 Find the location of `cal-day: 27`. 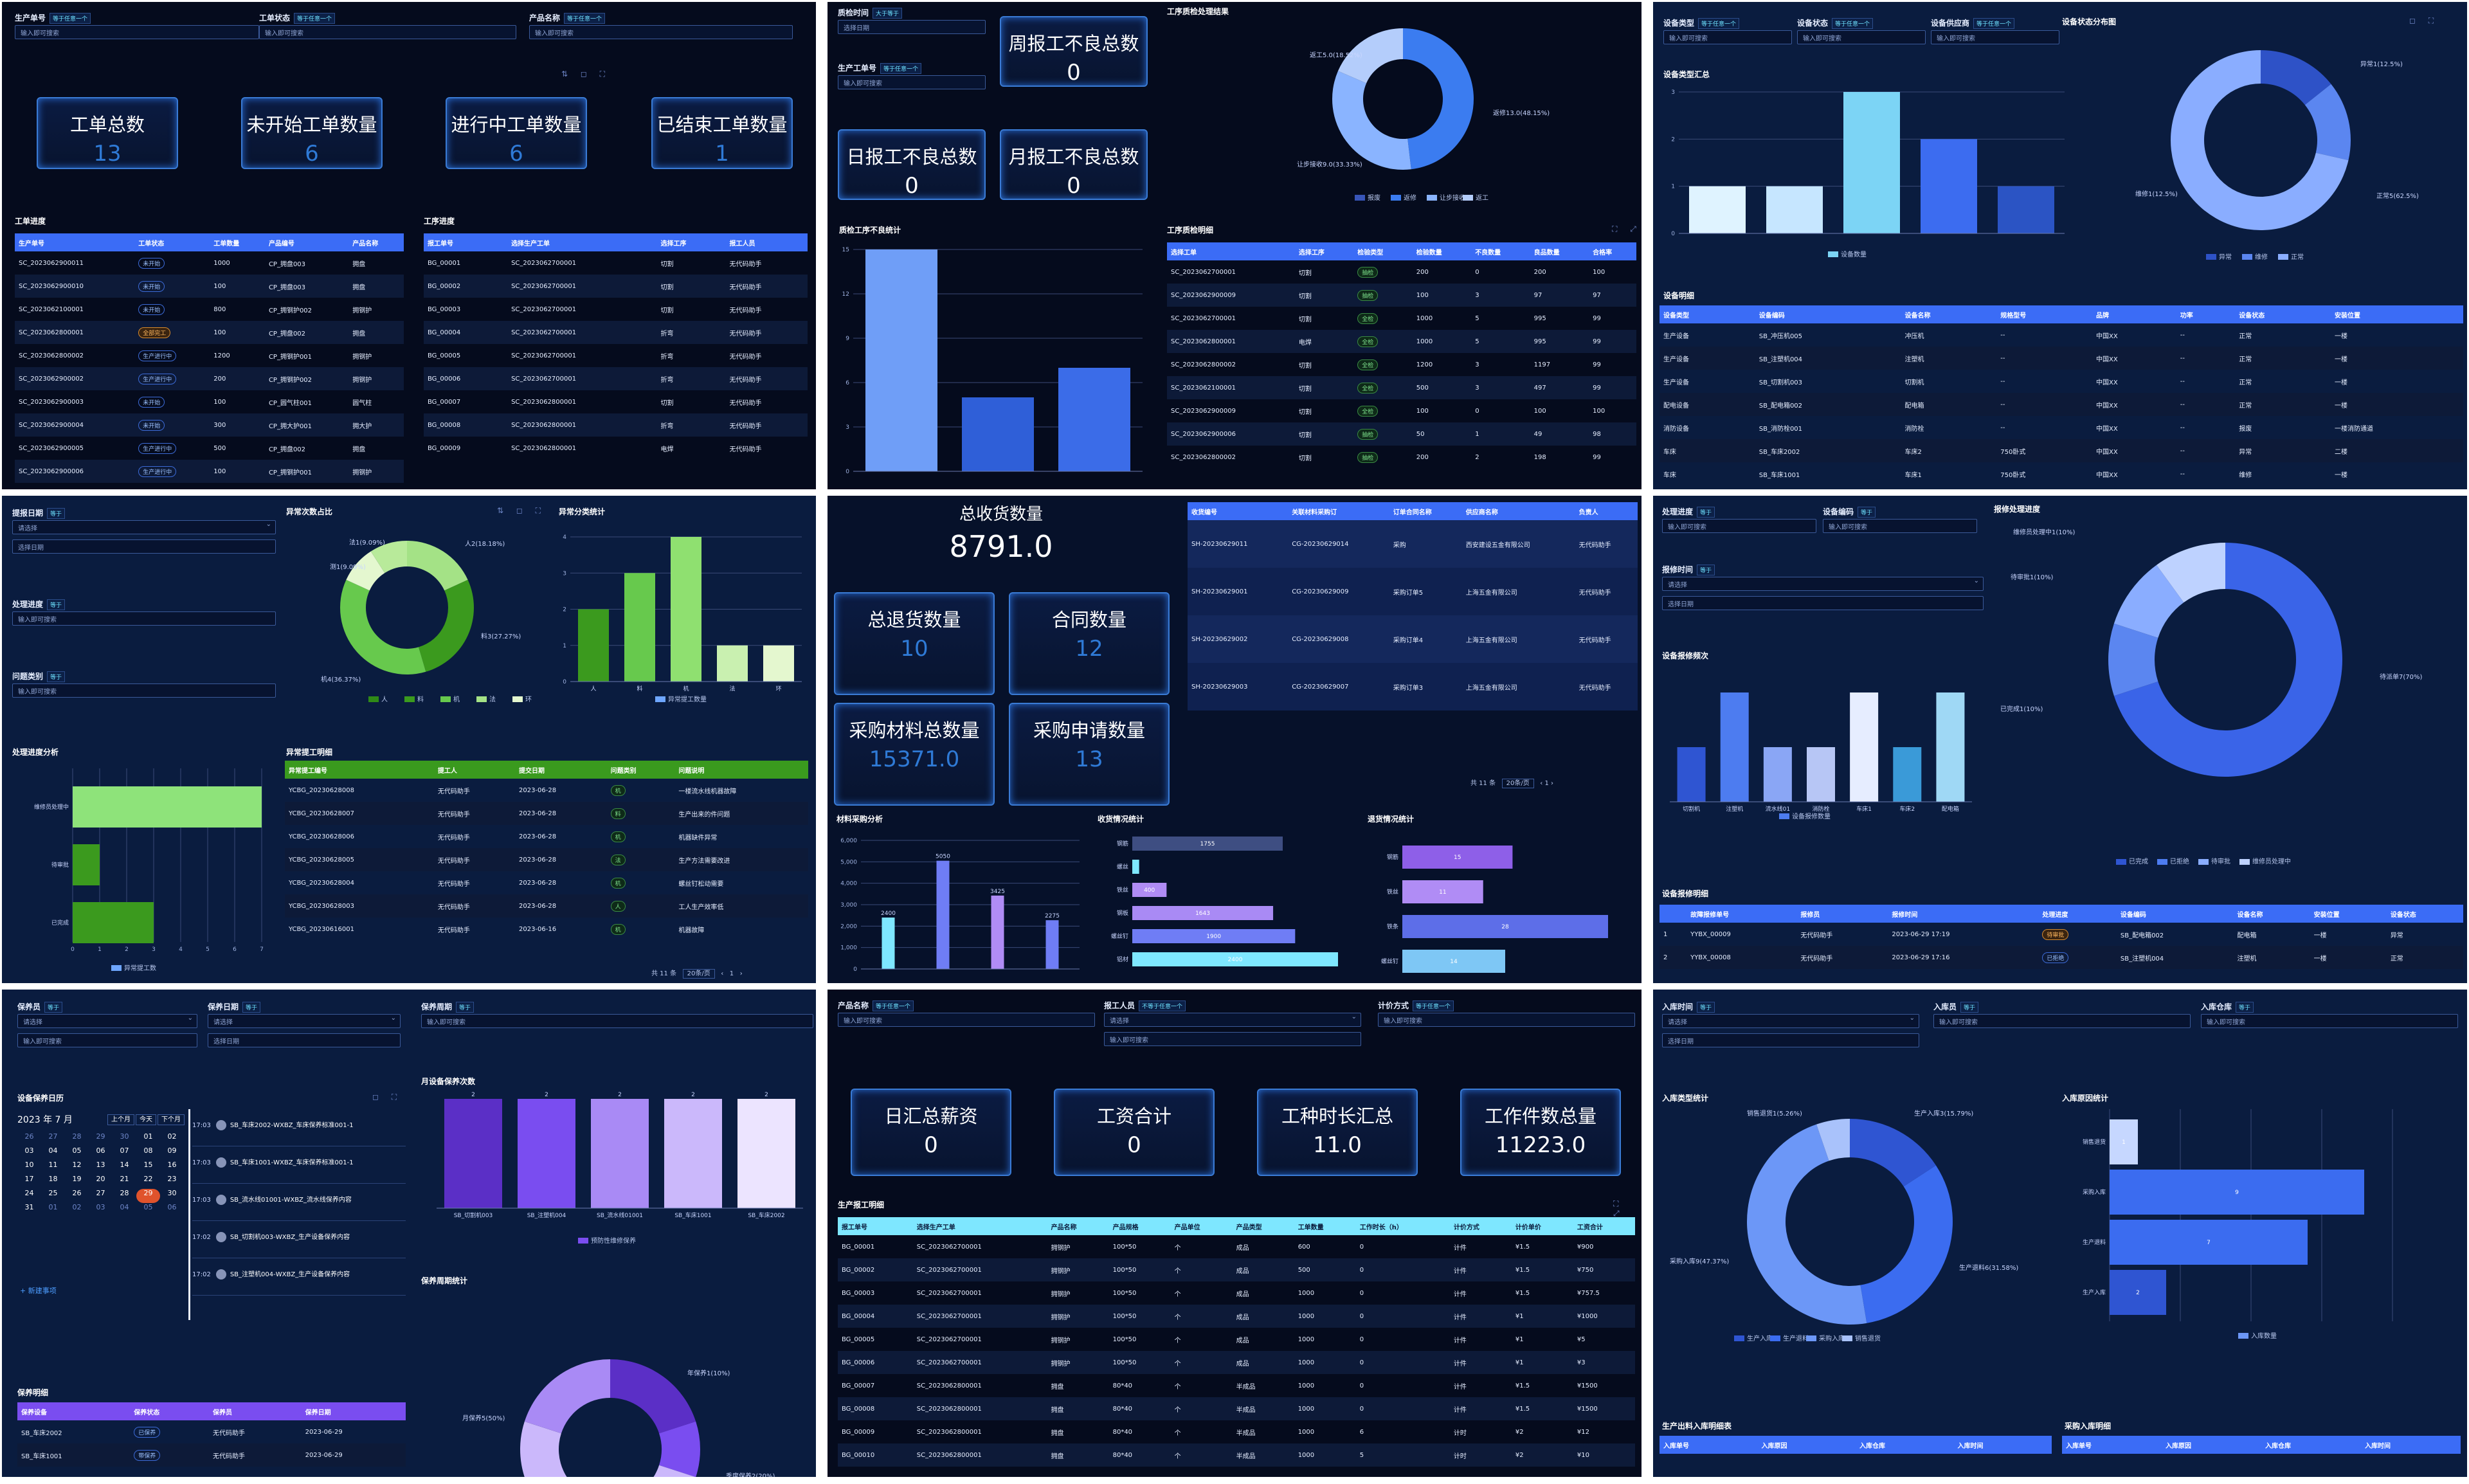

cal-day: 27 is located at coordinates (53, 1136).